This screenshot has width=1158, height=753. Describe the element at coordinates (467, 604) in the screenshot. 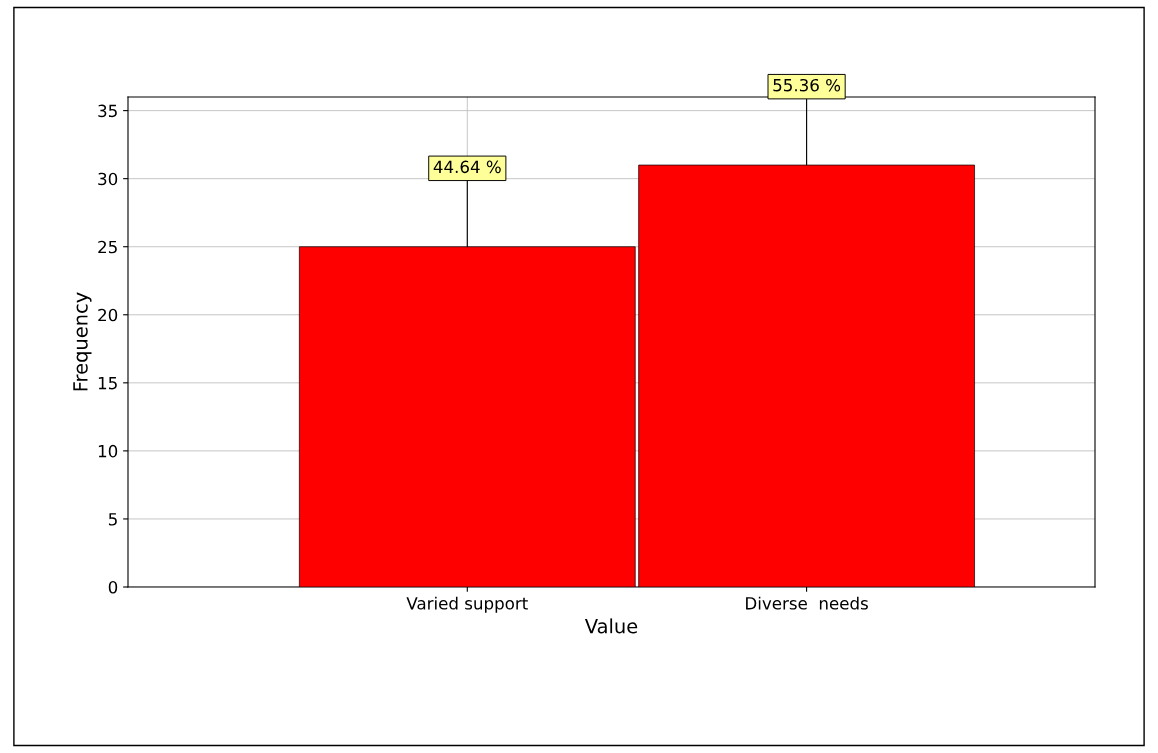

I see `x-tick-label: Varied support` at that location.